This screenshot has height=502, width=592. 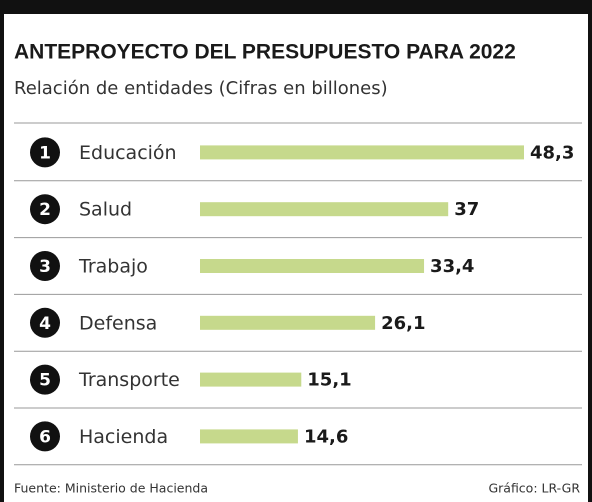 I want to click on right-border, so click(x=590, y=251).